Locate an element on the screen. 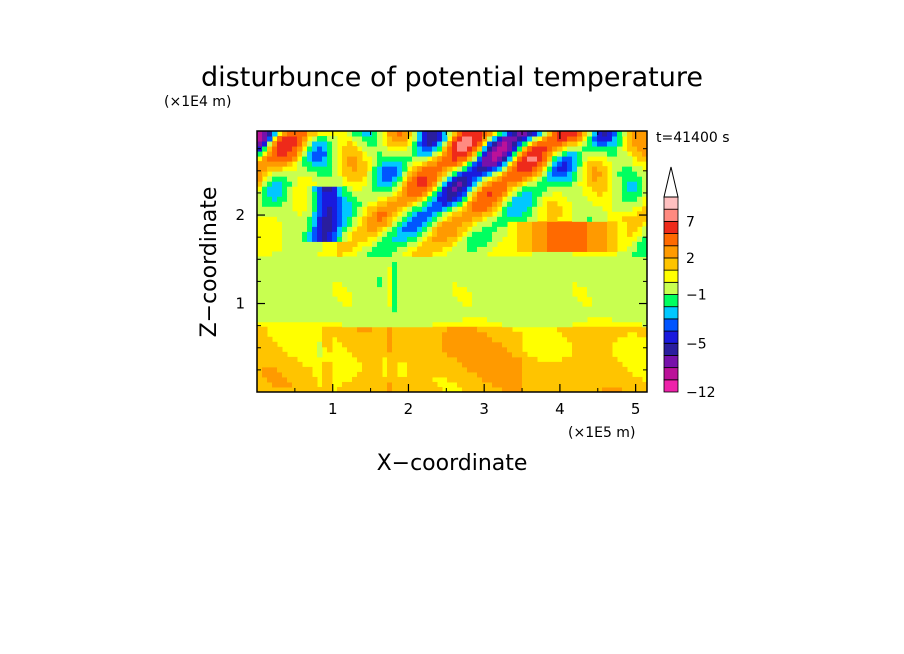 The image size is (904, 654). colorbar-extend-arrow is located at coordinates (671, 182).